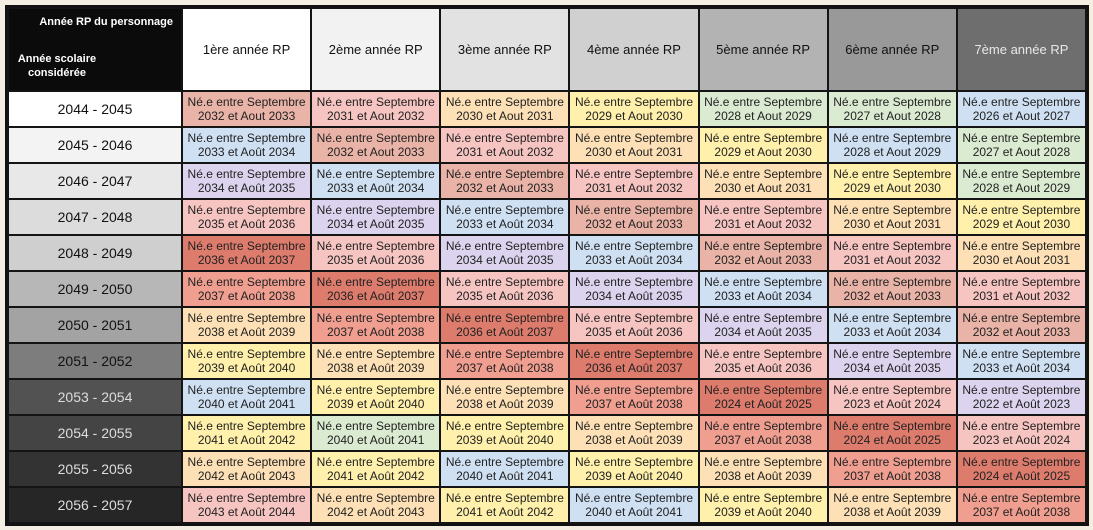 The height and width of the screenshot is (530, 1093). I want to click on table-cell: Né.e entre Septembre 2036 et Août 2037, so click(505, 325).